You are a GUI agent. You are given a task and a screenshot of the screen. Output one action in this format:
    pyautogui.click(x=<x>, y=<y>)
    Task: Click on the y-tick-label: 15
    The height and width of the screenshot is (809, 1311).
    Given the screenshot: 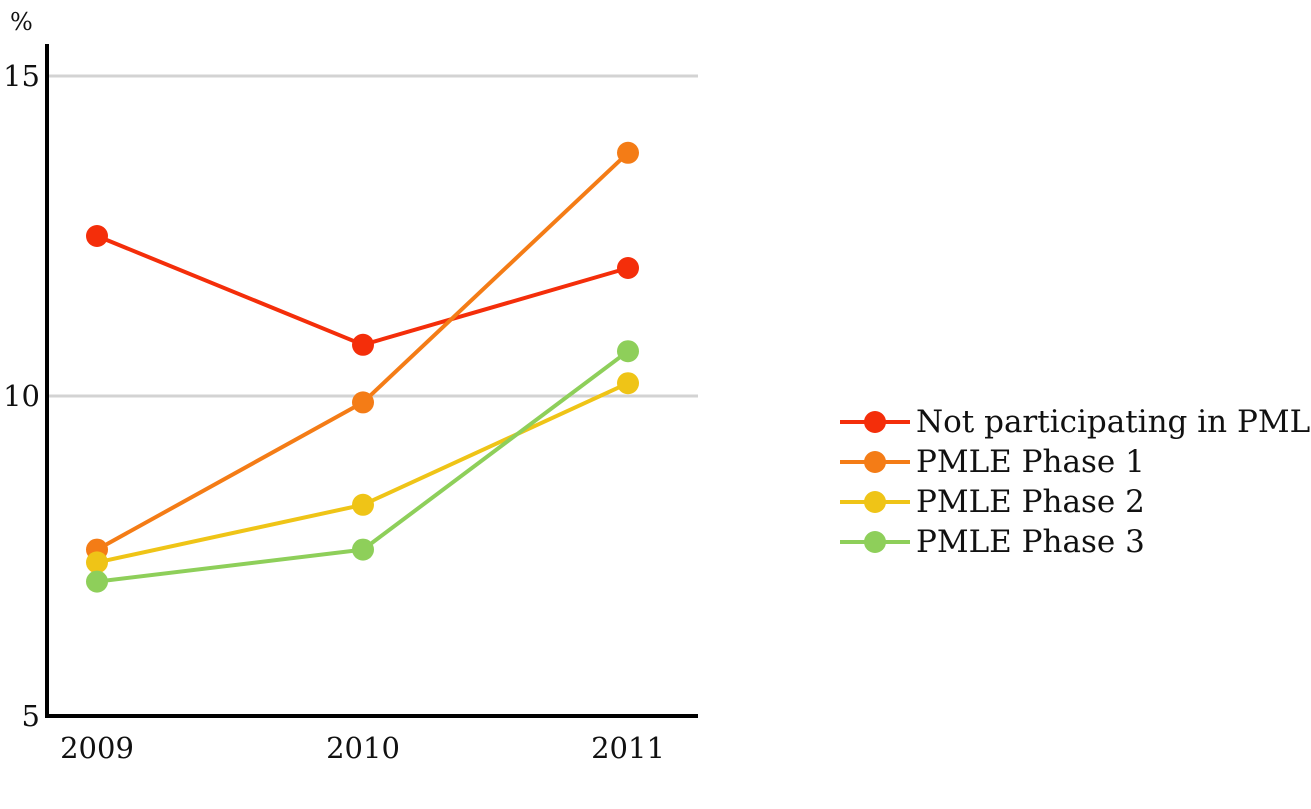 What is the action you would take?
    pyautogui.click(x=21, y=76)
    